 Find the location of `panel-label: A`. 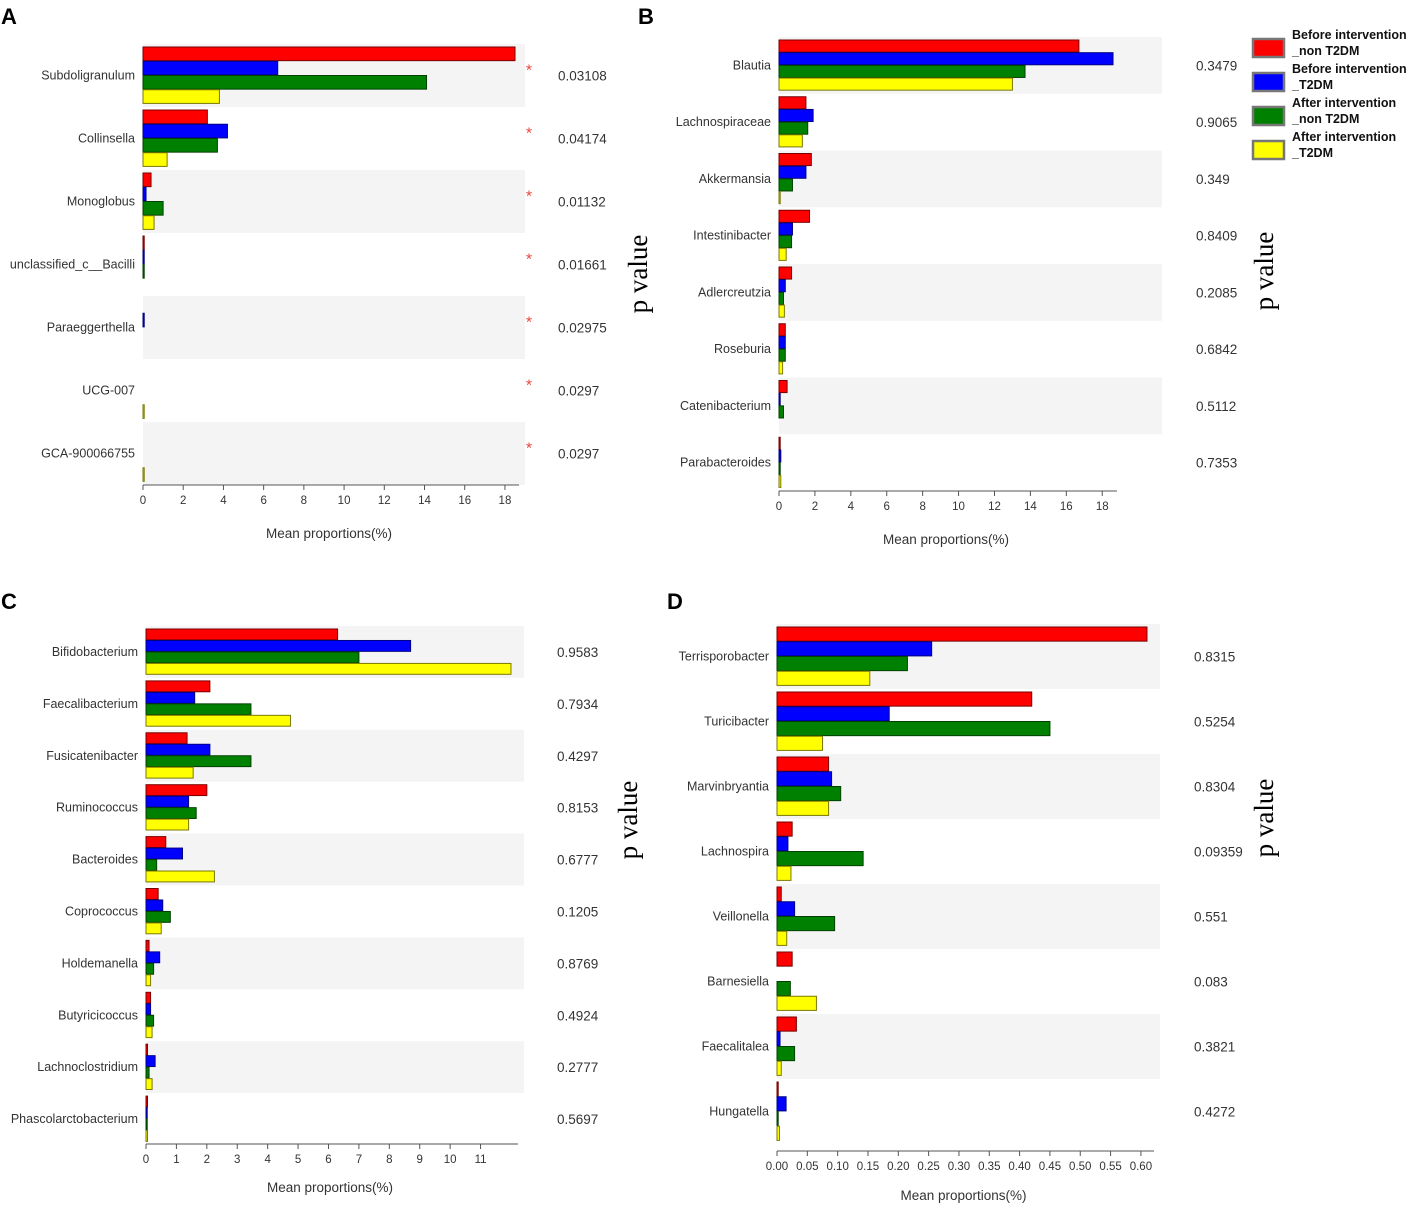

panel-label: A is located at coordinates (9, 16).